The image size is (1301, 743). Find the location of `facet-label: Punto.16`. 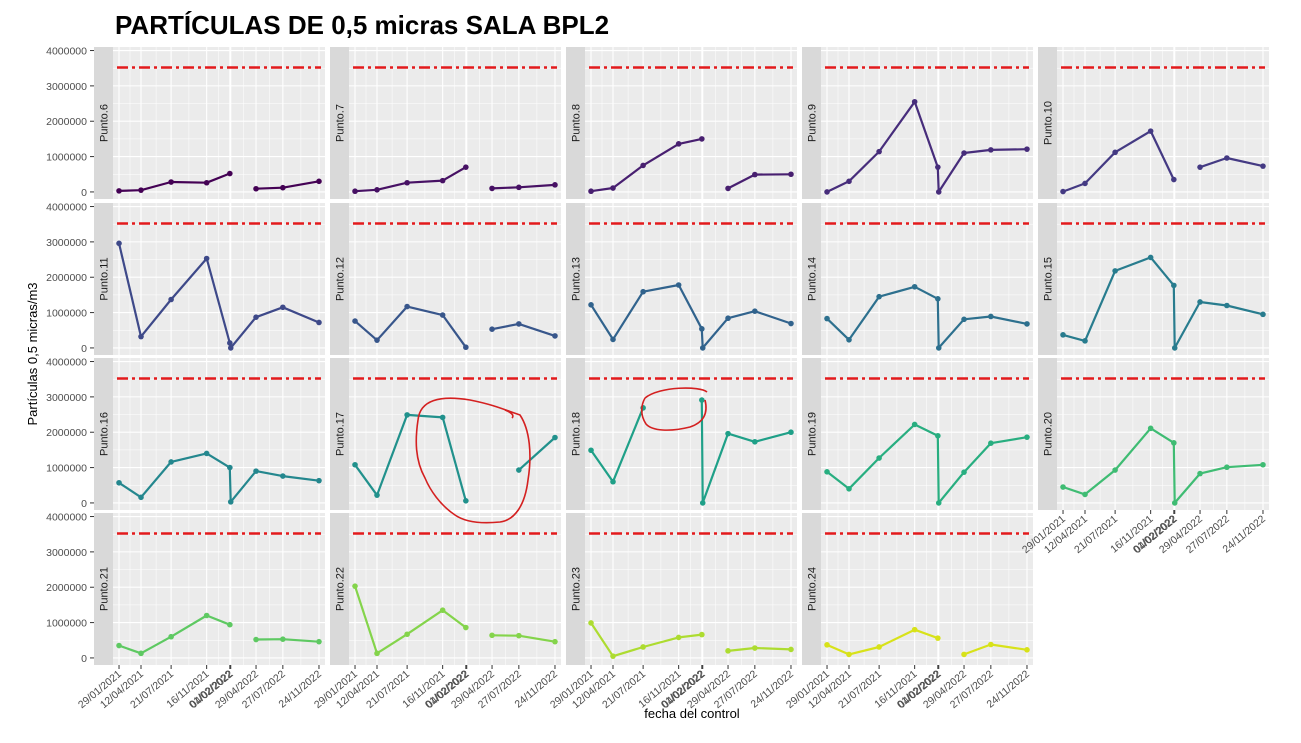

facet-label: Punto.16 is located at coordinates (105, 434).